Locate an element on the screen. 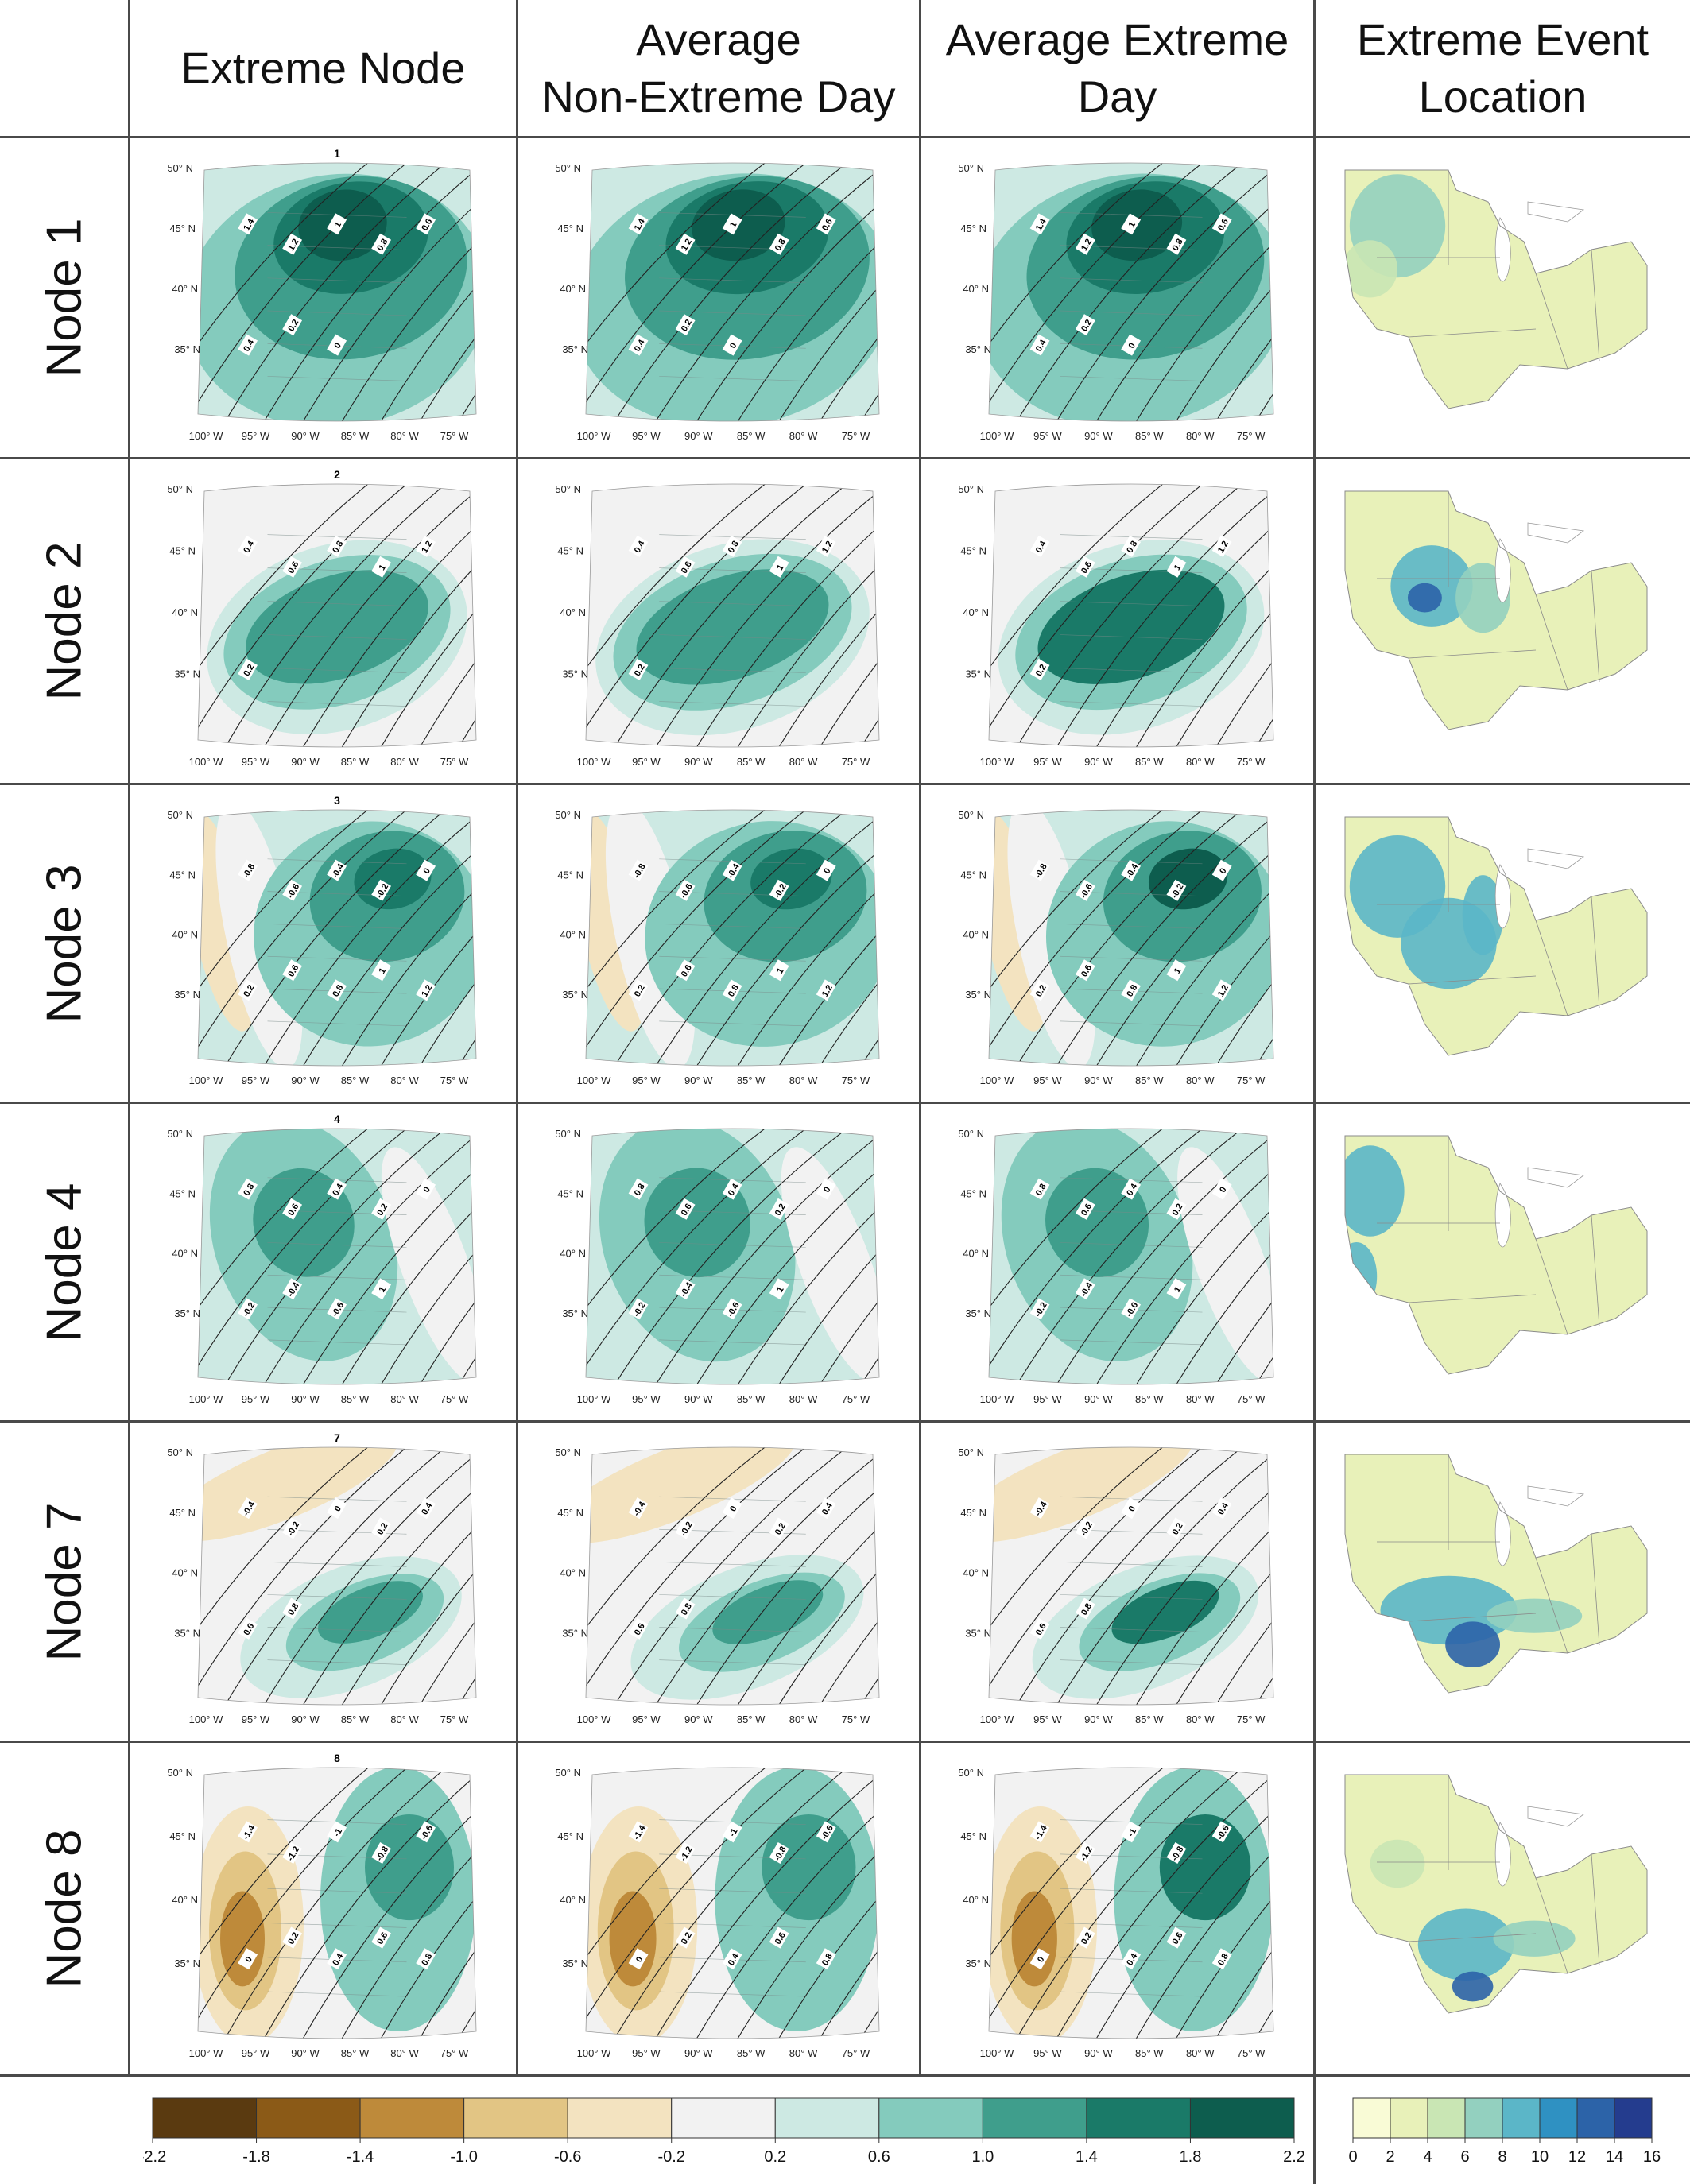 Image resolution: width=1690 pixels, height=2184 pixels. row-label-text: Node 7 is located at coordinates (64, 1581).